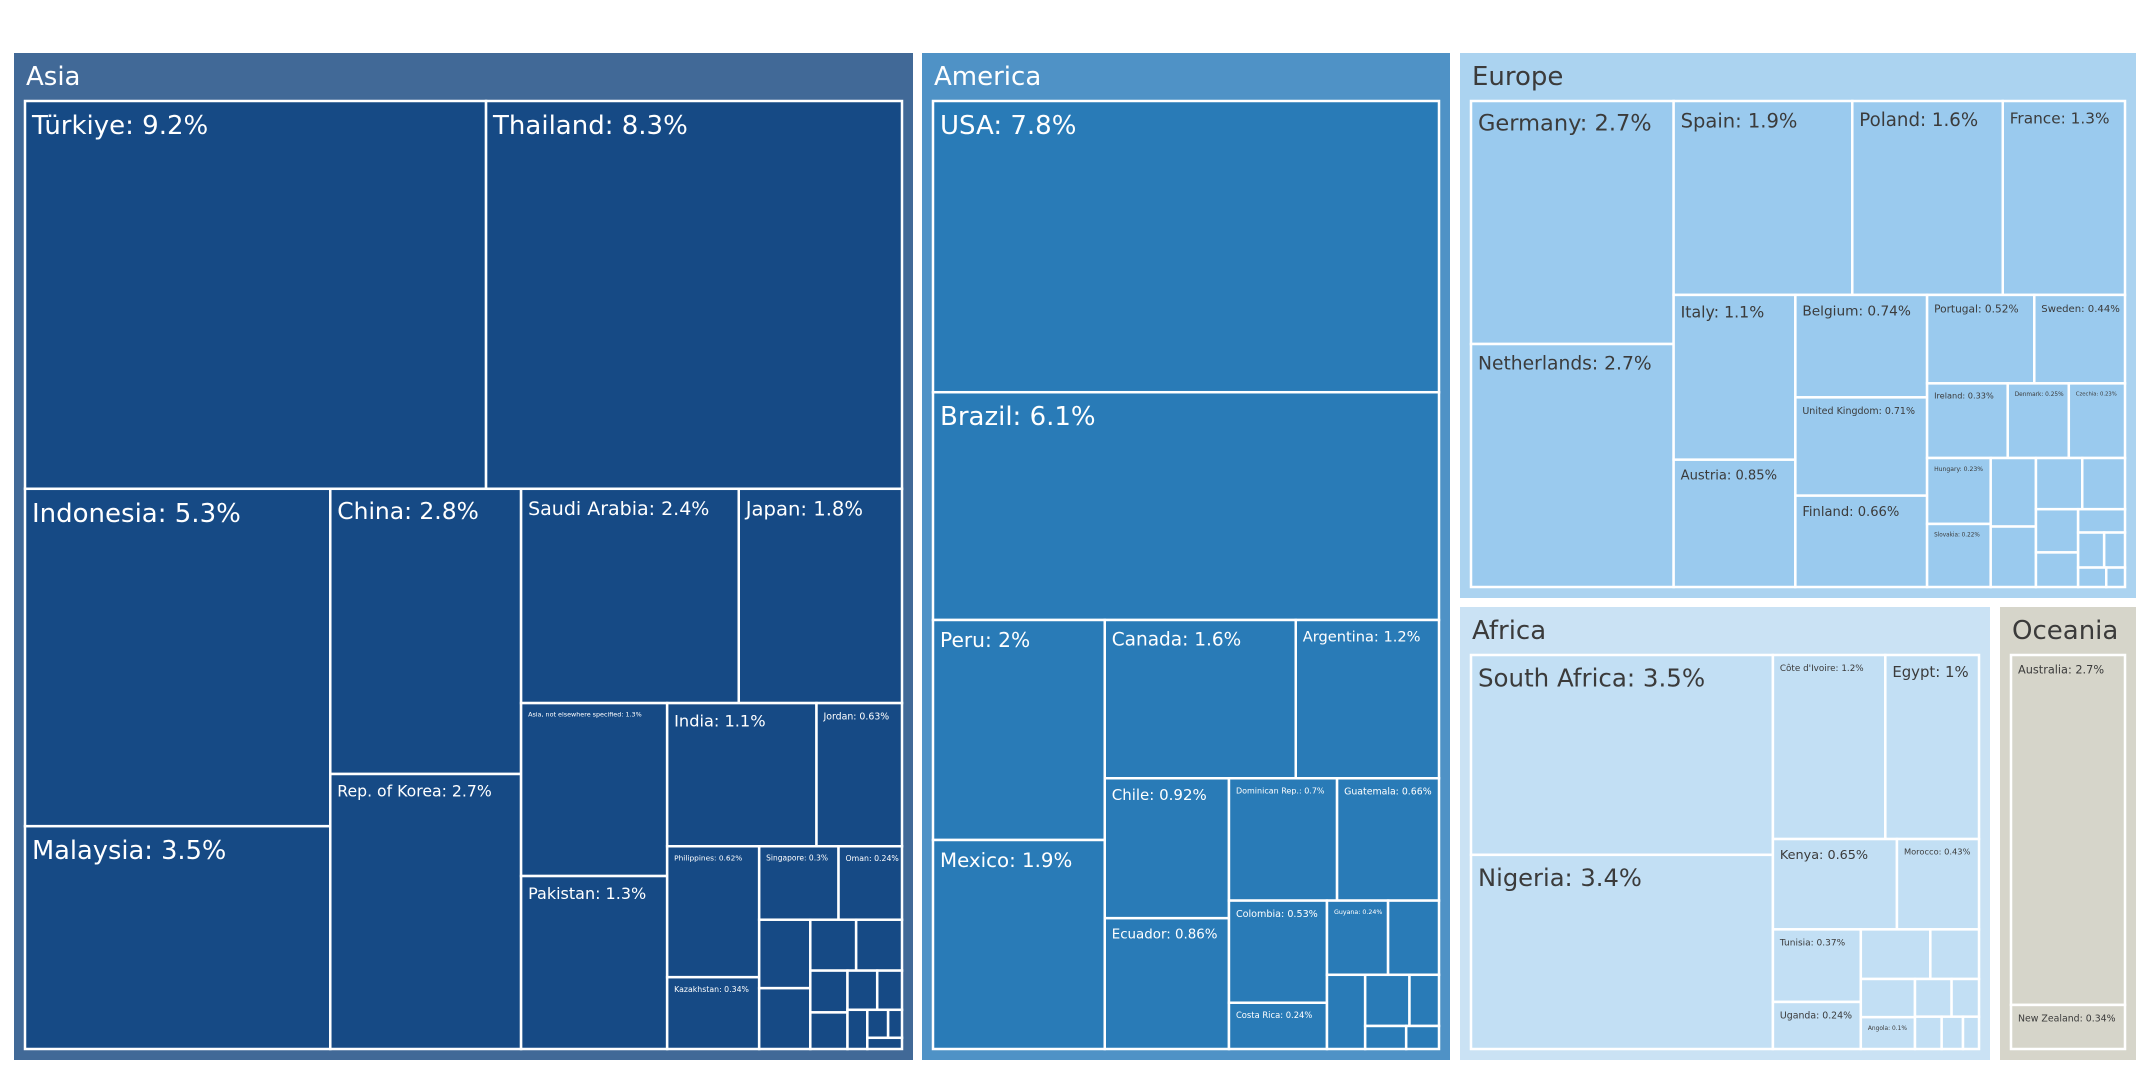 This screenshot has width=2150, height=1075. I want to click on tile-label-rep-of-korea: Rep. of Korea: 2.7%, so click(414, 791).